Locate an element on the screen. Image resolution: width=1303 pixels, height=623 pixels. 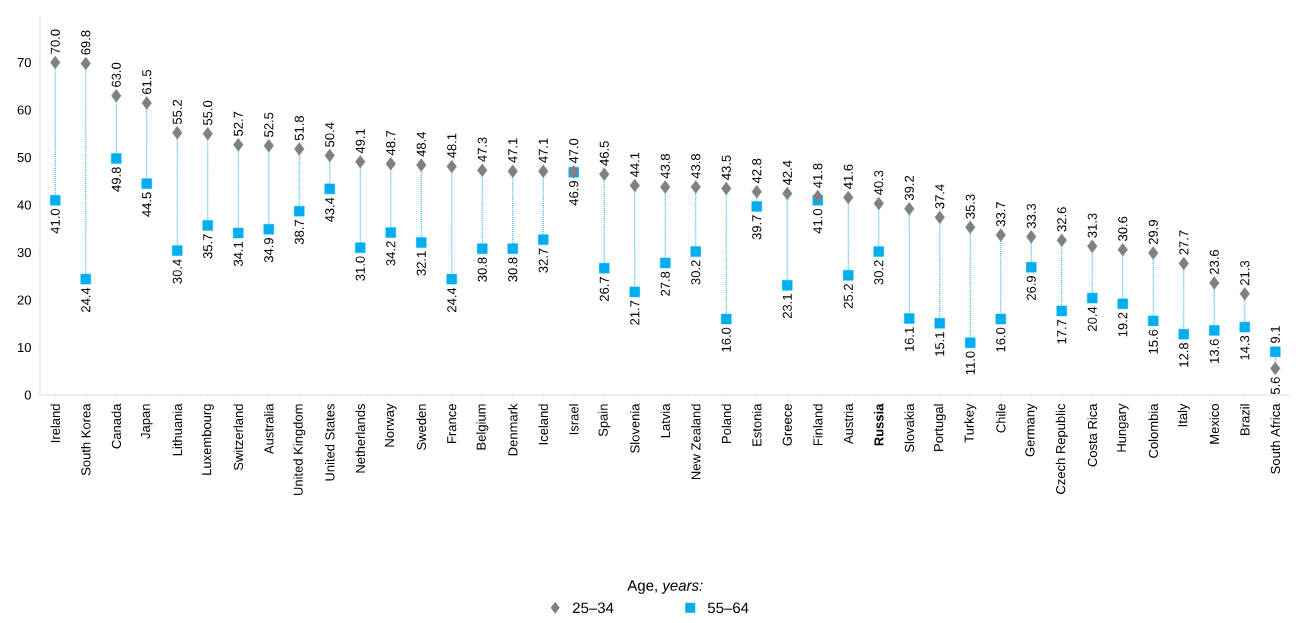
y-tick-label: 0 is located at coordinates (27, 395).